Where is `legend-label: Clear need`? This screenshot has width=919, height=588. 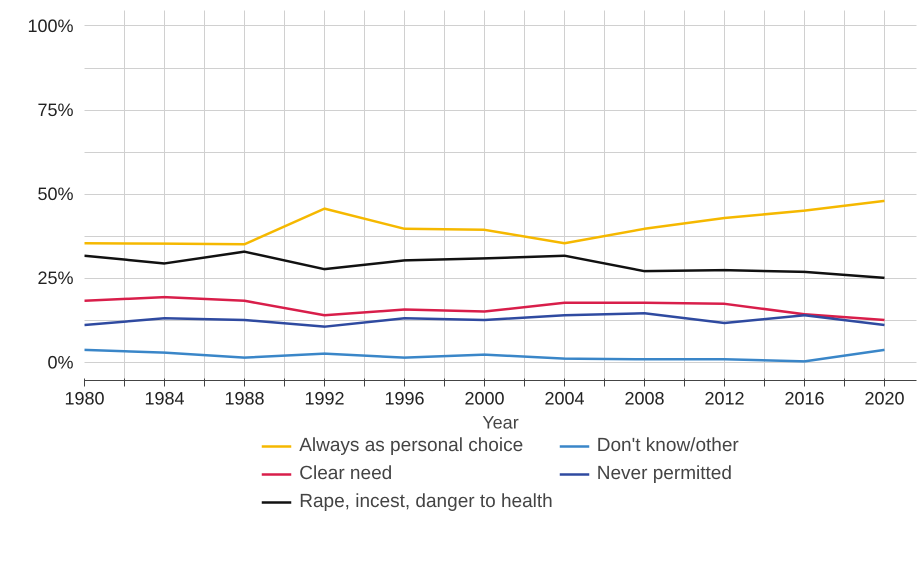
legend-label: Clear need is located at coordinates (345, 474).